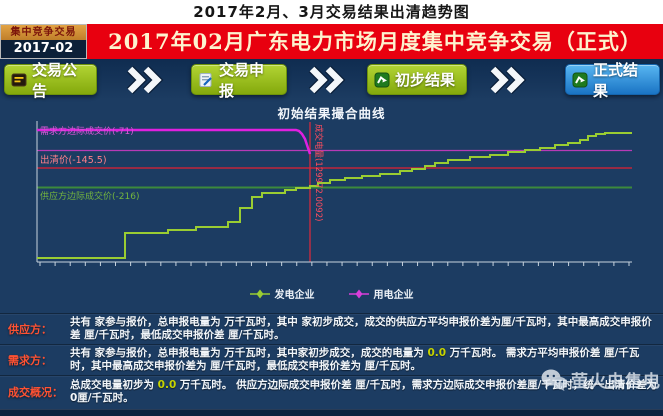 This screenshot has height=416, width=663. I want to click on document-pencil-icon, so click(205, 79).